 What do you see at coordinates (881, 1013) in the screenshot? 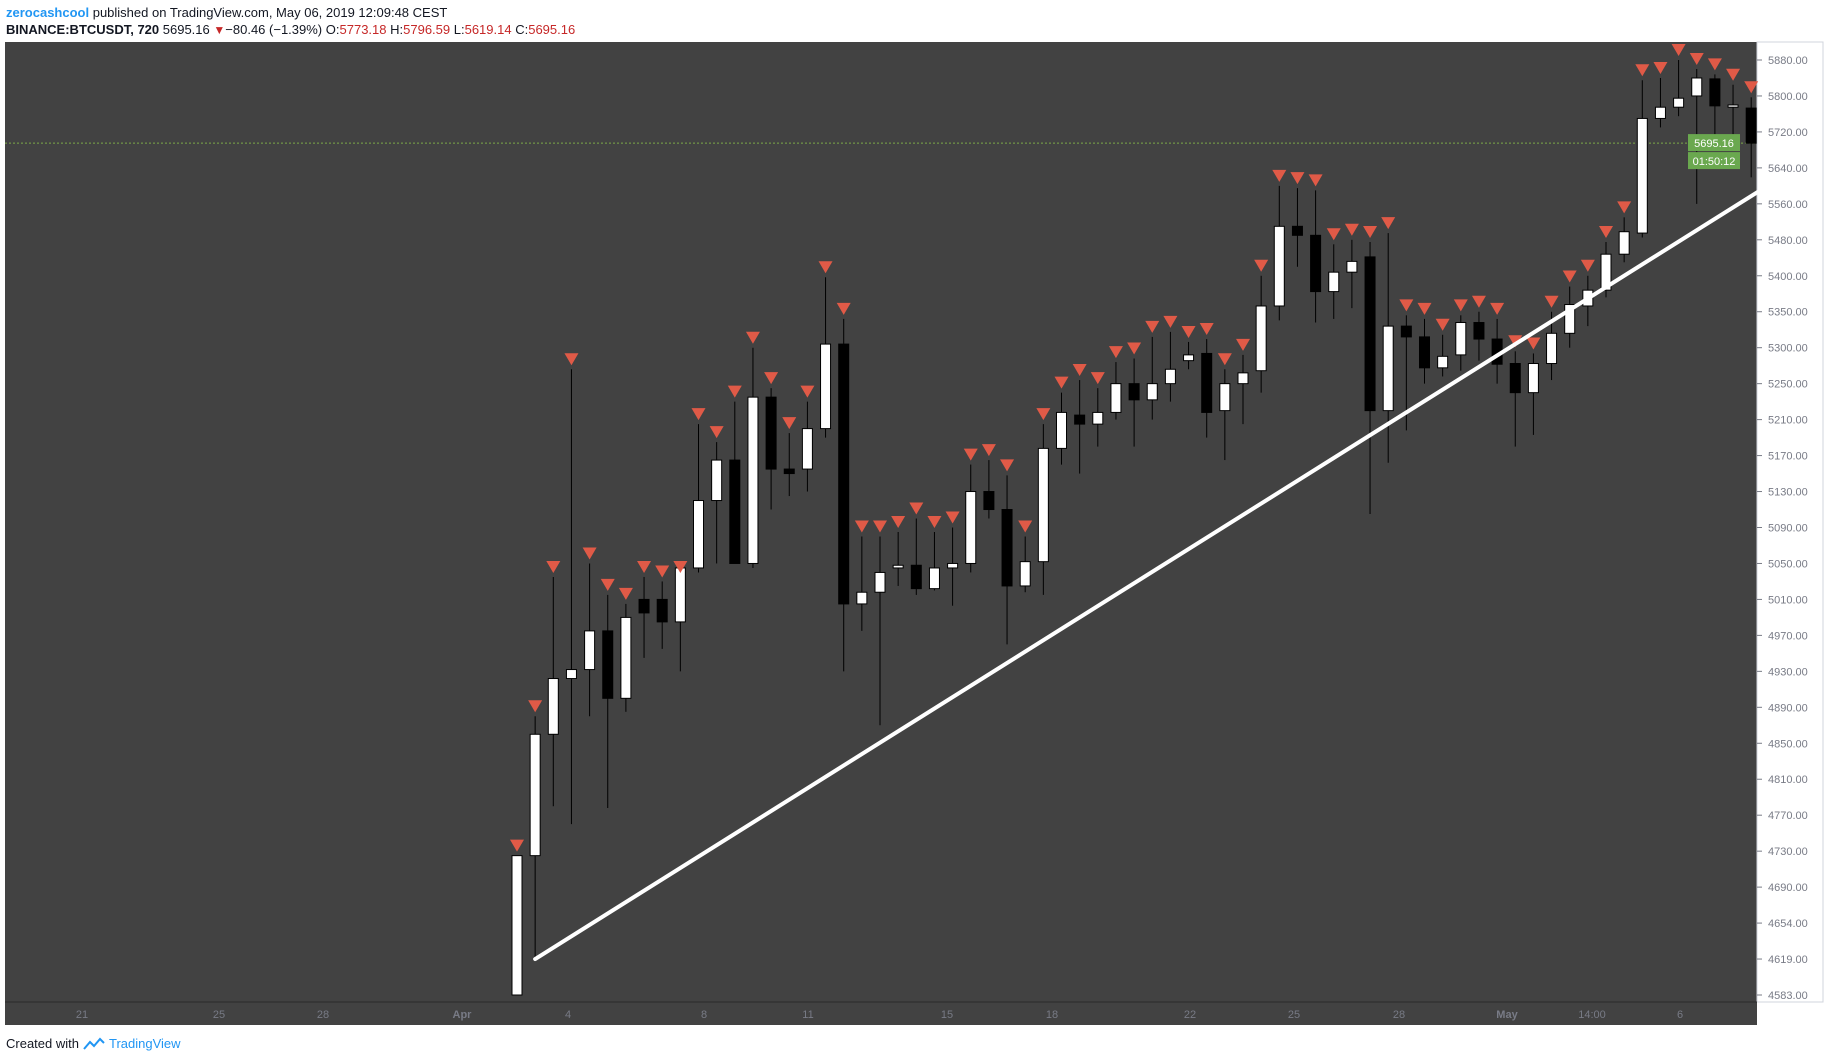
I see `time-axis` at bounding box center [881, 1013].